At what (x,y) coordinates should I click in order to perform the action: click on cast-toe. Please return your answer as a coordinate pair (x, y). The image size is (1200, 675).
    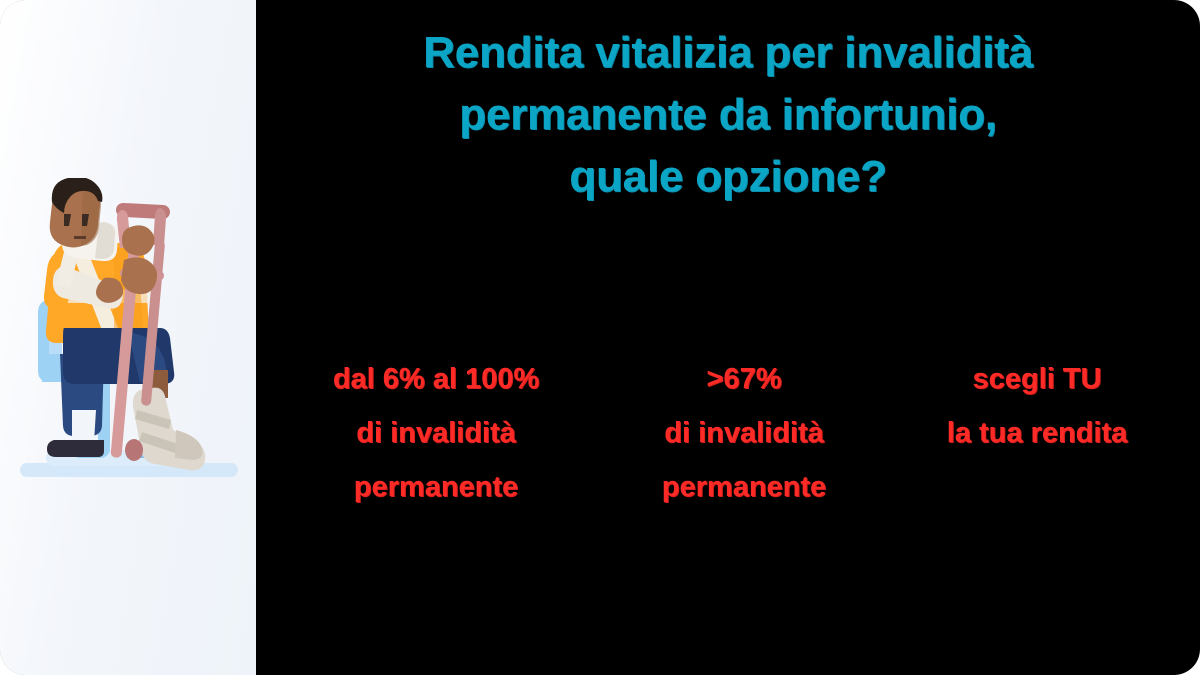
    Looking at the image, I should click on (189, 445).